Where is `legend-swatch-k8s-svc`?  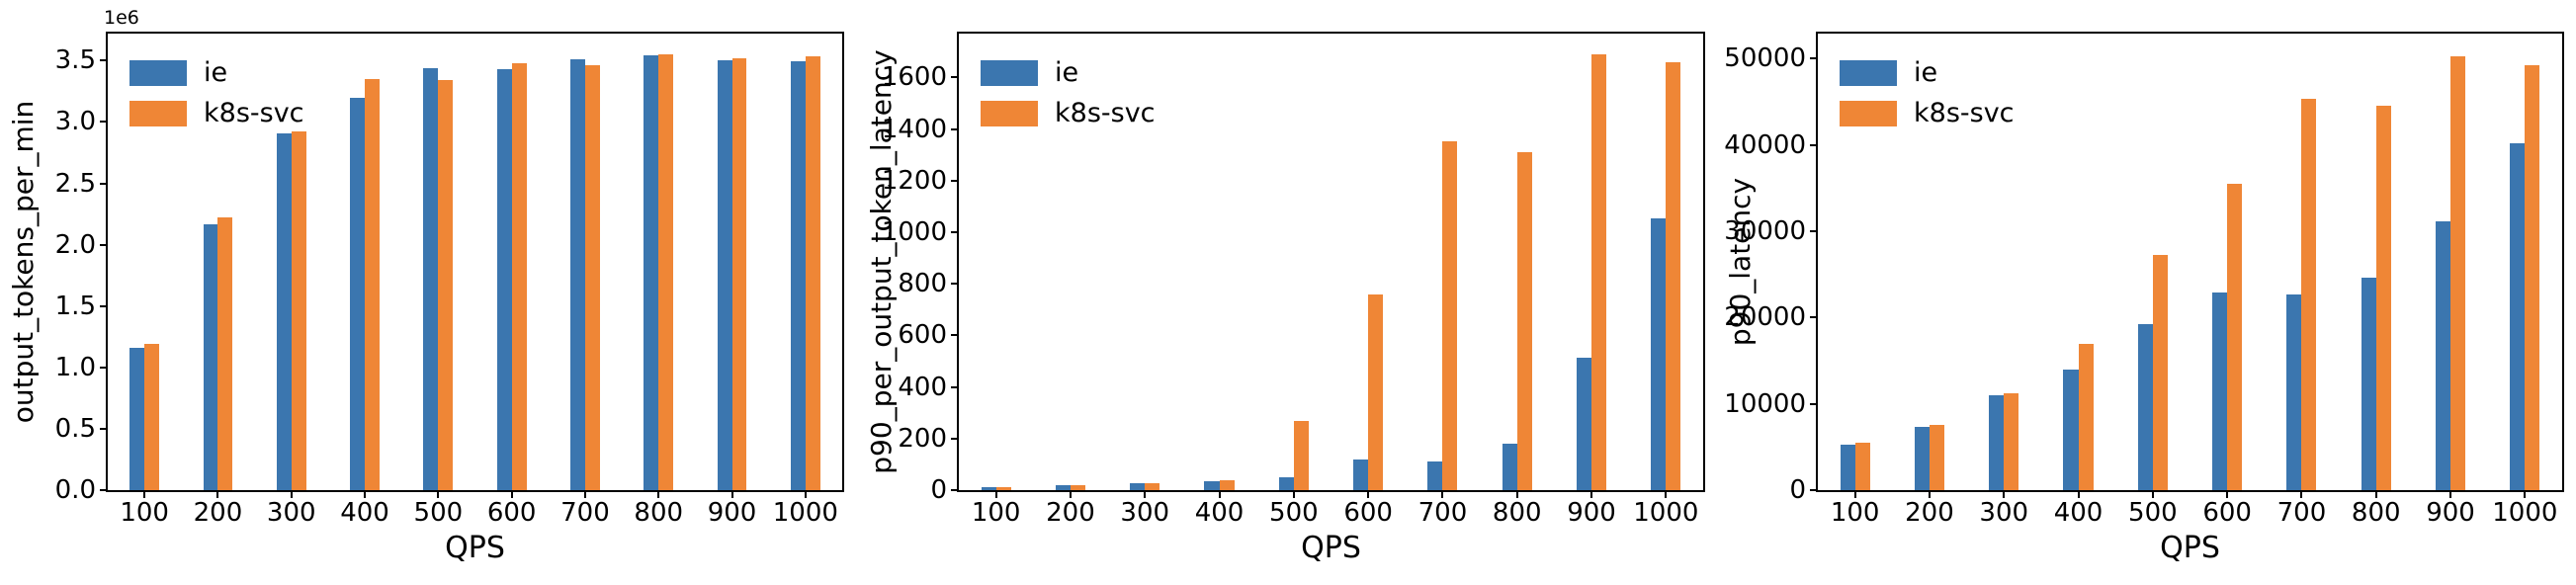
legend-swatch-k8s-svc is located at coordinates (1009, 113).